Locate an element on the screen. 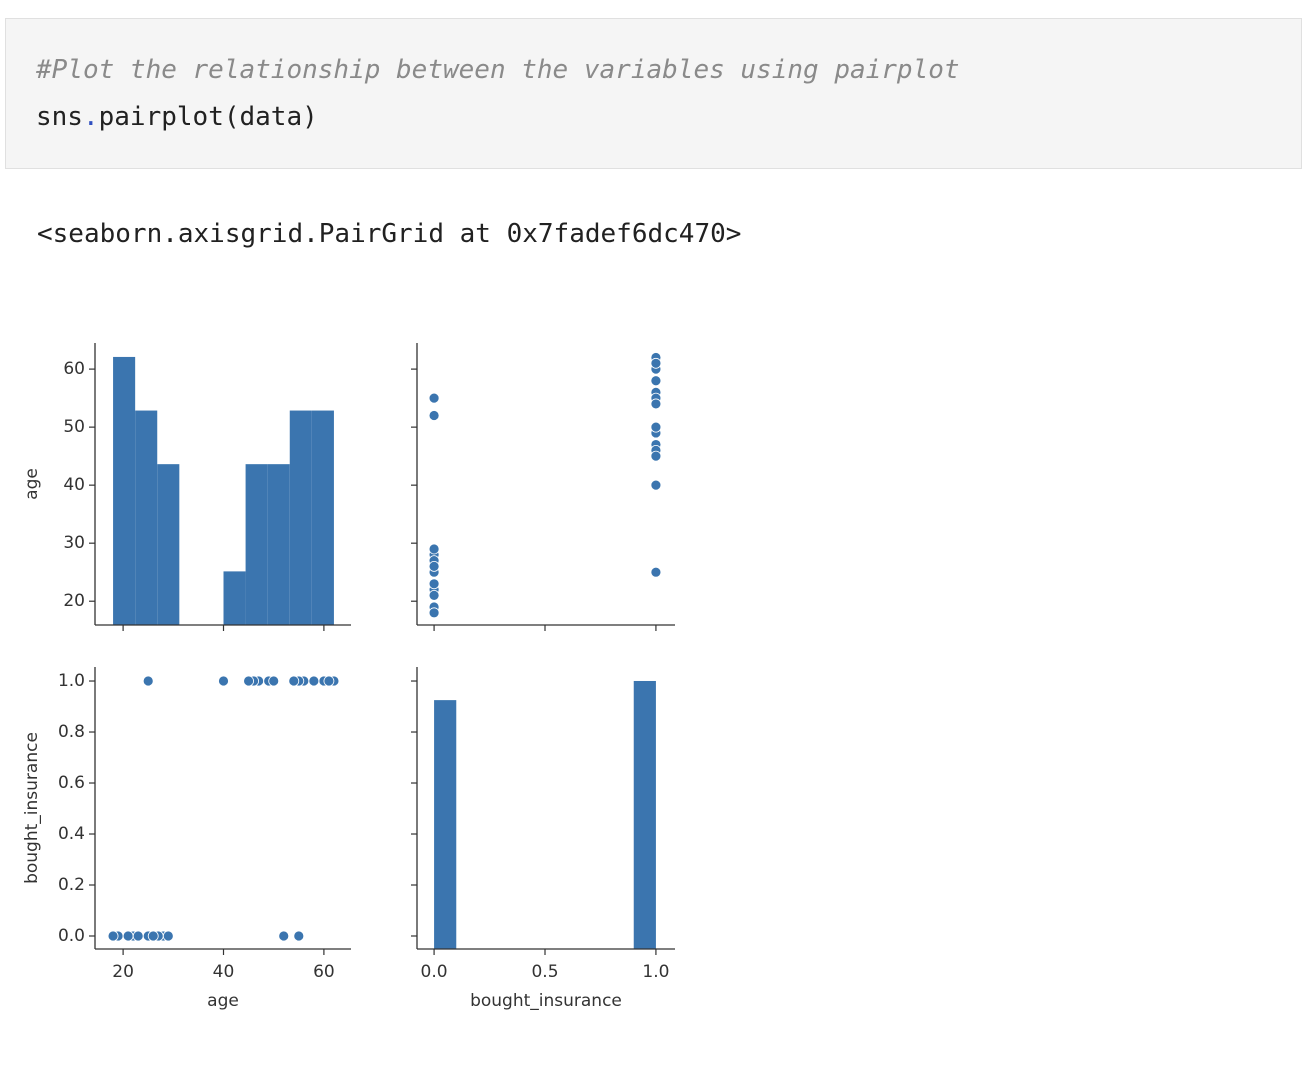 The image size is (1304, 1066). y-tick-label: 40 is located at coordinates (74, 485).